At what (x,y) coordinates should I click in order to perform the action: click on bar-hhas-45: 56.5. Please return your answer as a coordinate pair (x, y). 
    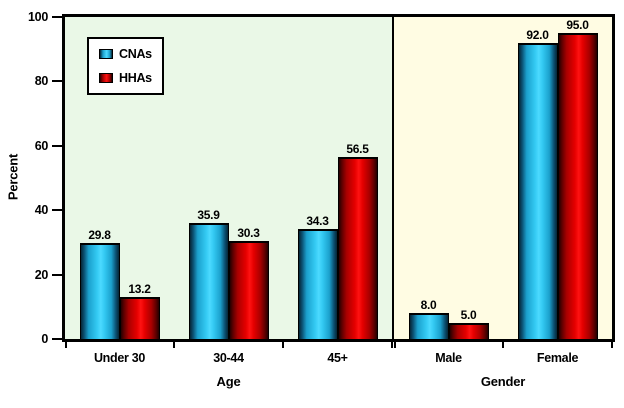
    Looking at the image, I should click on (357, 240).